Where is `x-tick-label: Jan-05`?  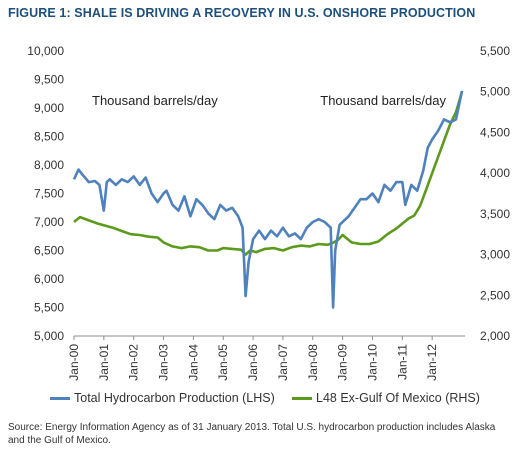 x-tick-label: Jan-05 is located at coordinates (223, 362).